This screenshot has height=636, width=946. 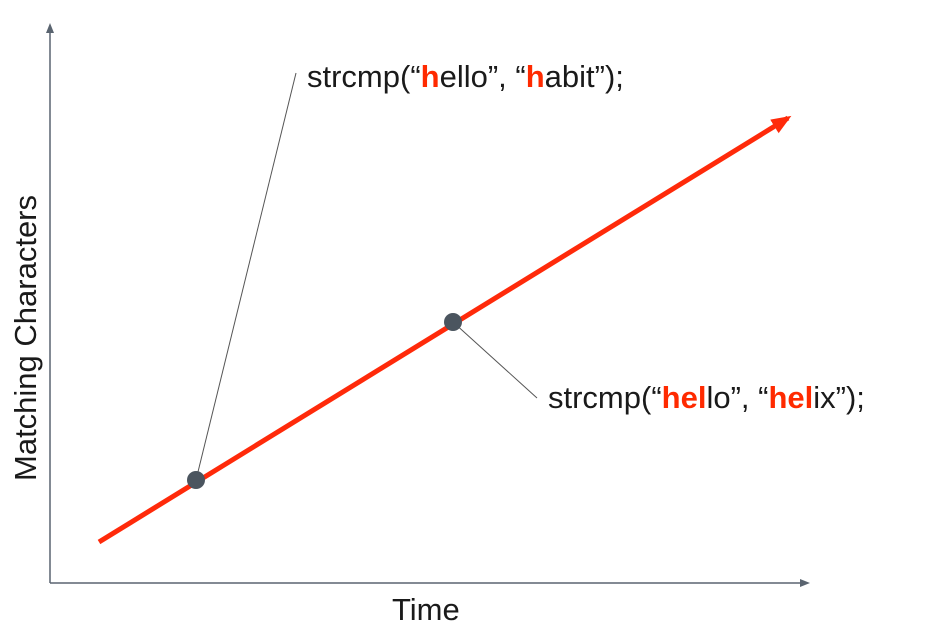 I want to click on point-habit, so click(x=196, y=480).